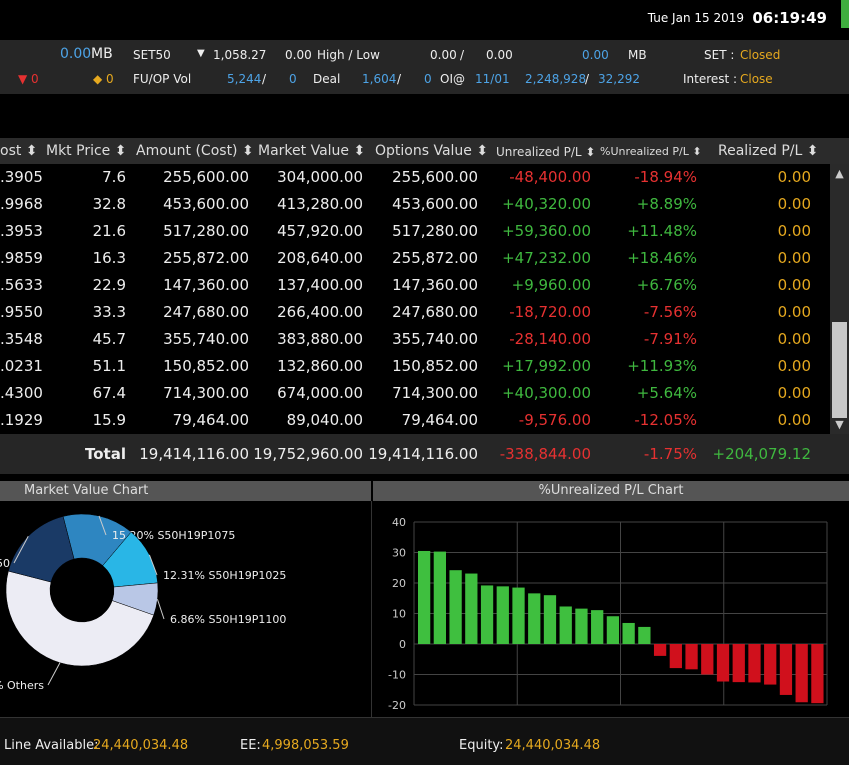 Image resolution: width=849 pixels, height=765 pixels. Describe the element at coordinates (432, 151) in the screenshot. I see `header-options-value: Options Value ⬍` at that location.